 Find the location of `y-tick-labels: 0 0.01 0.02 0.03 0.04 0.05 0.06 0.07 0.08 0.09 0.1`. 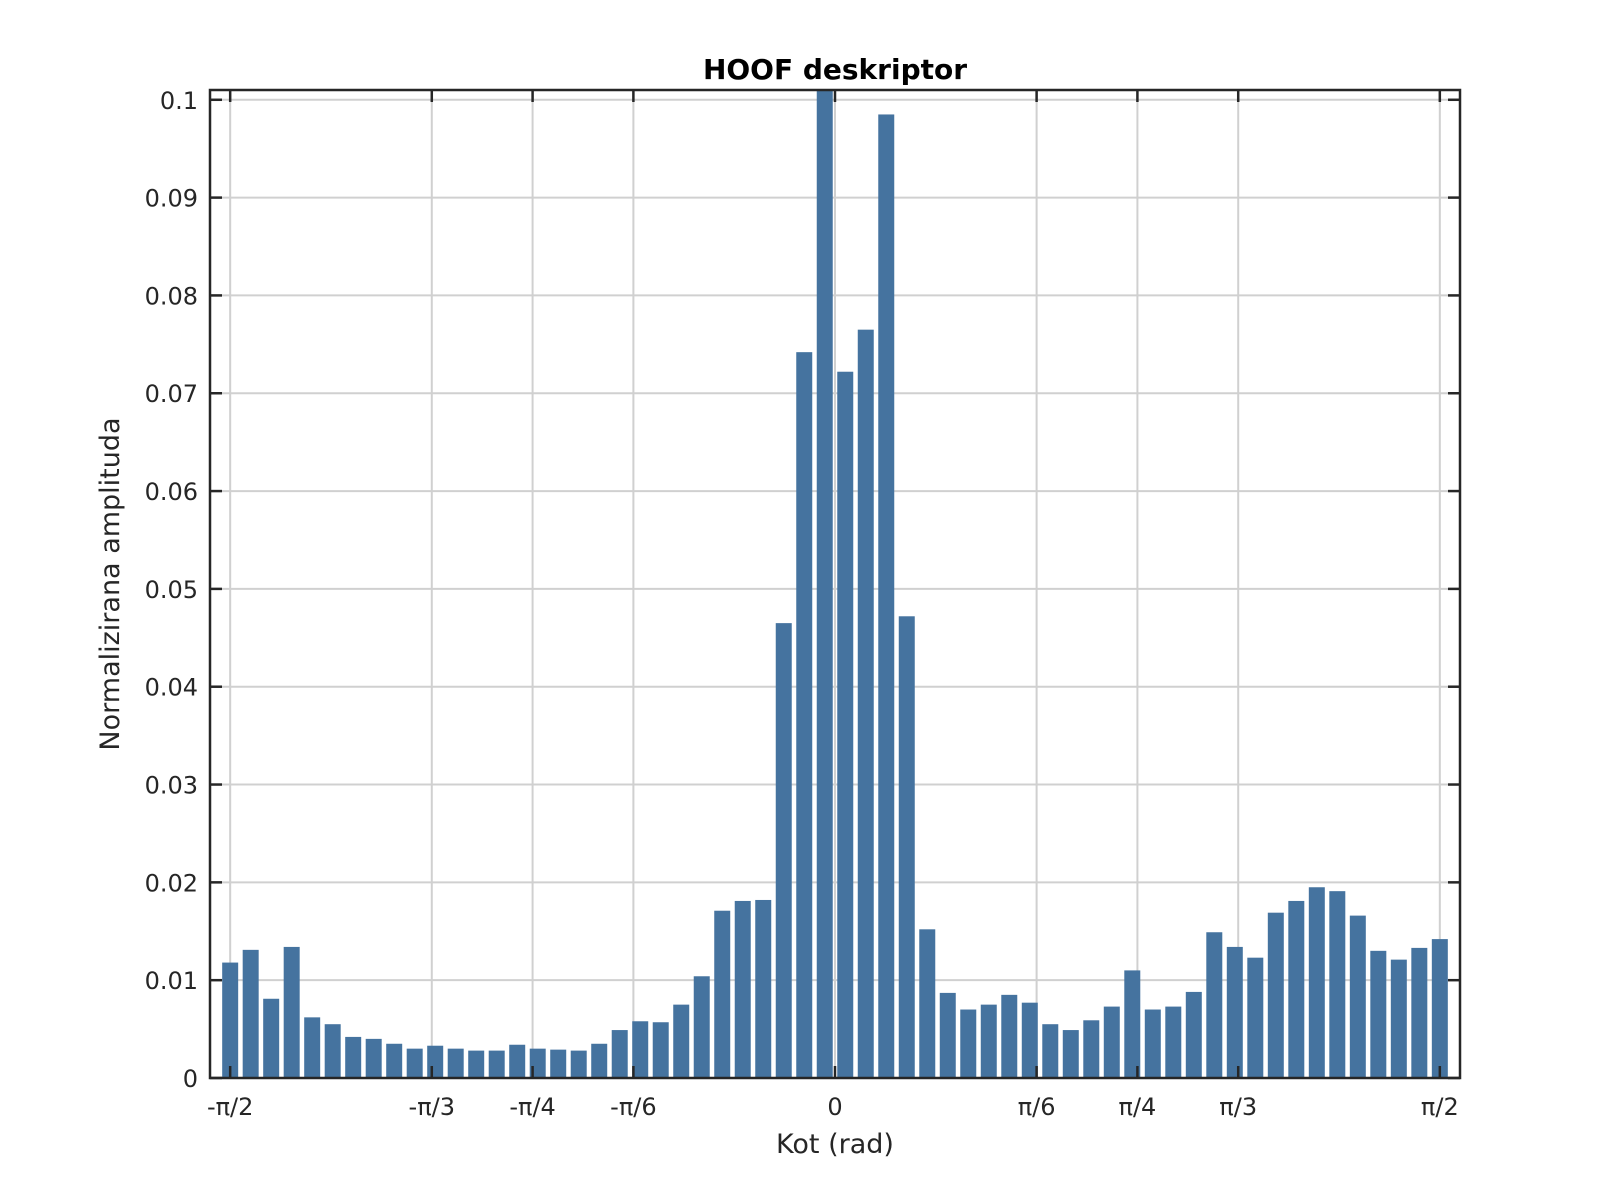

y-tick-labels: 0 0.01 0.02 0.03 0.04 0.05 0.06 0.07 0.08 0.09 0.1 is located at coordinates (171, 590).